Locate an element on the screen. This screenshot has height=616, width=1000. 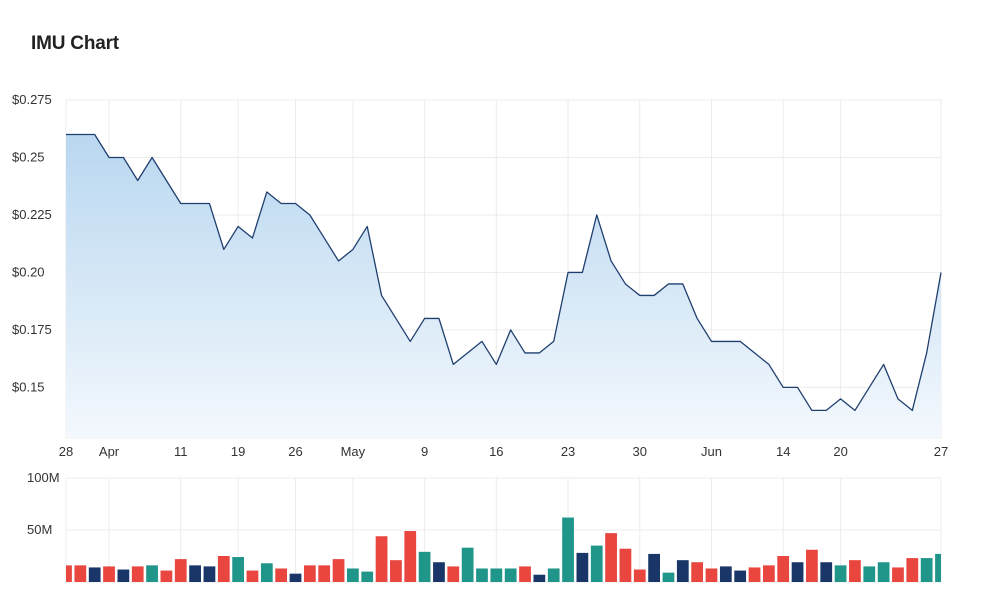
volume-y-axis: 100M 50M is located at coordinates (43, 503).